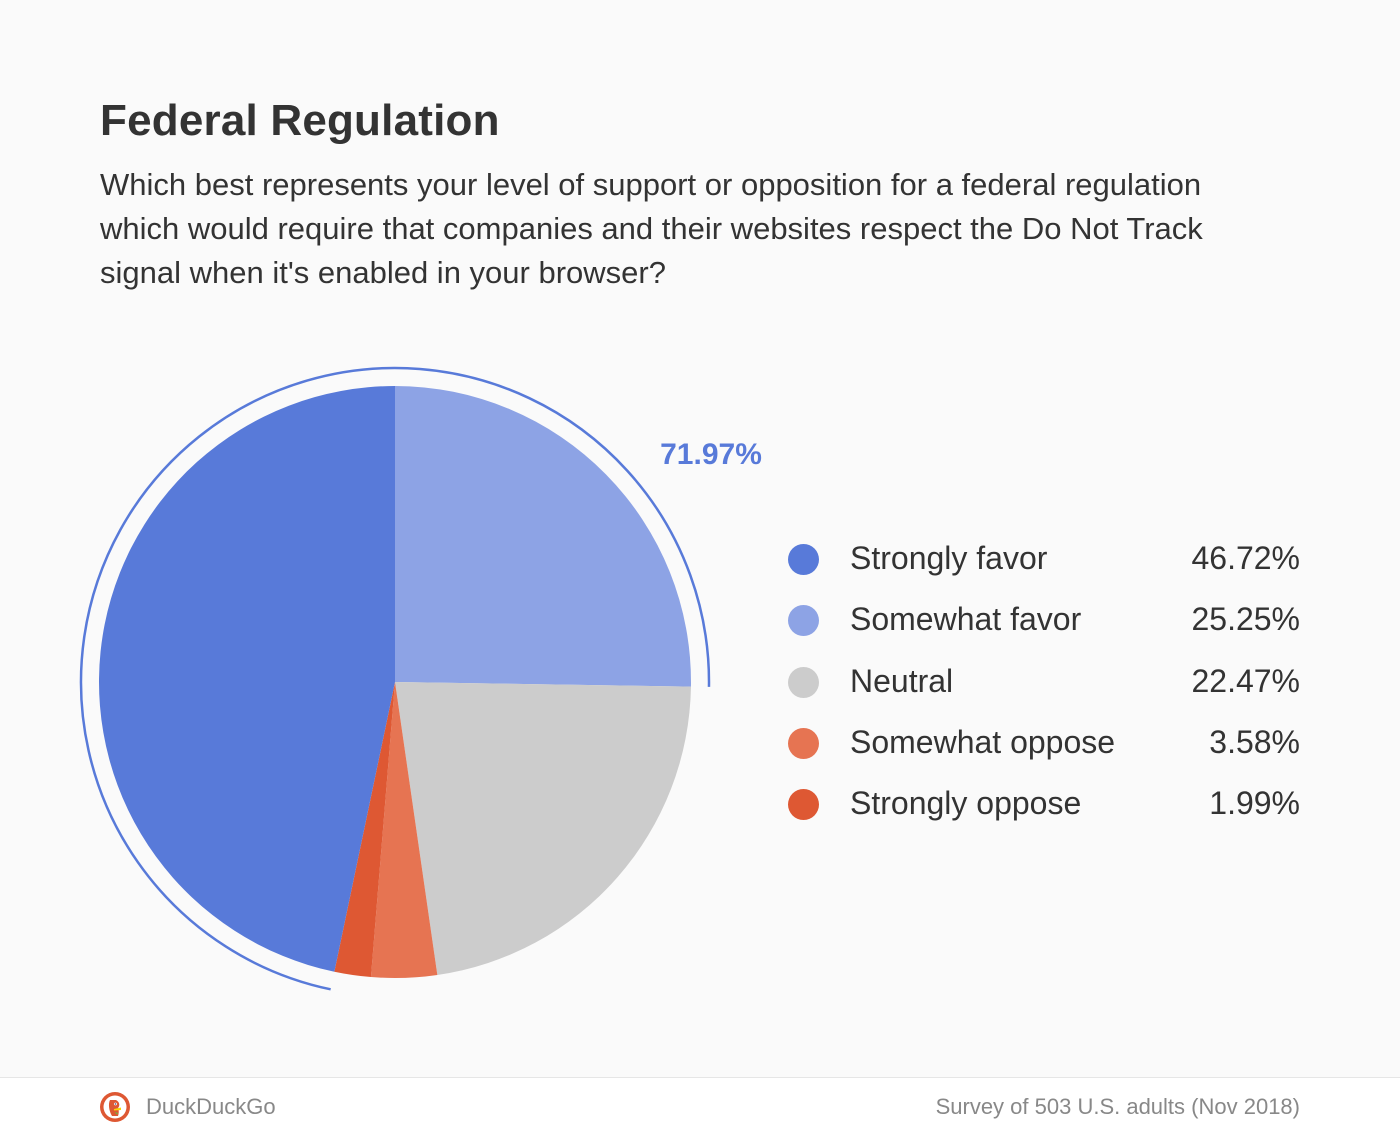 The image size is (1400, 1137). I want to click on pie-slice-strongly-oppose, so click(364, 830).